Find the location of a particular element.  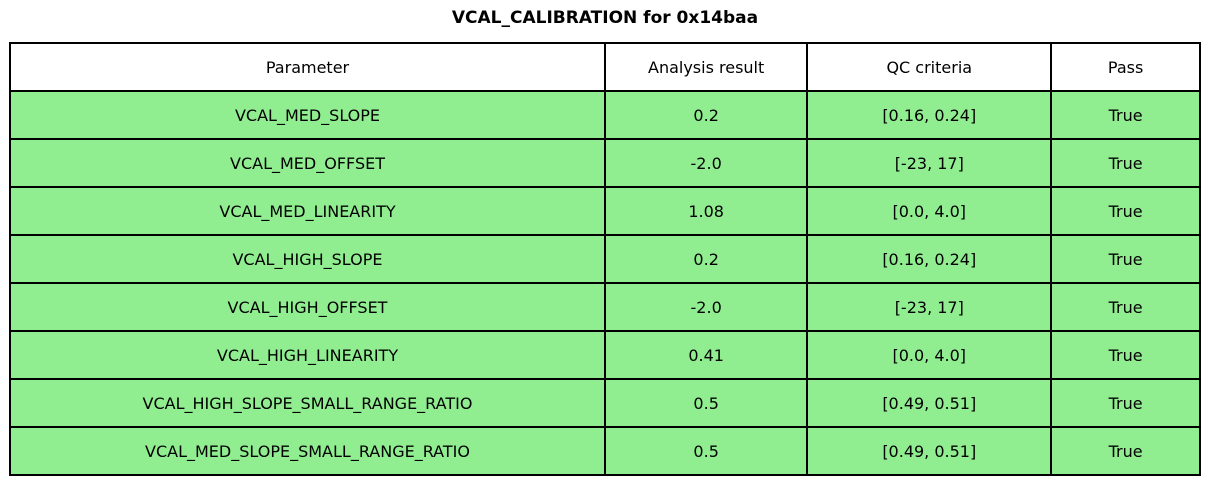

table-cell: VCAL_MED_SLOPE_SMALL_RANGE_RATIO is located at coordinates (307, 451).